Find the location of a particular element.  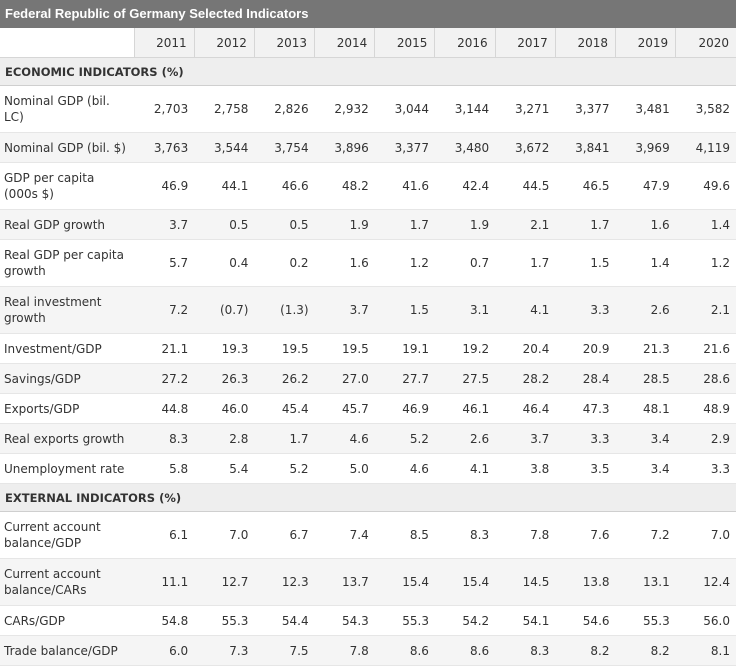

value-cell: 8.5 is located at coordinates (404, 535).